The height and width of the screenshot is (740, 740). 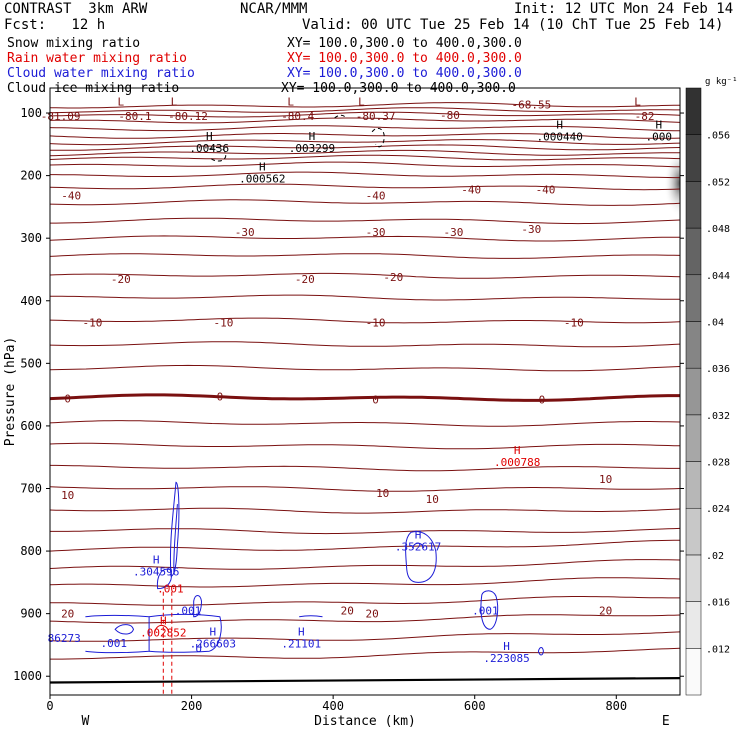 I want to click on y-tick-label: 200, so click(x=31, y=176).